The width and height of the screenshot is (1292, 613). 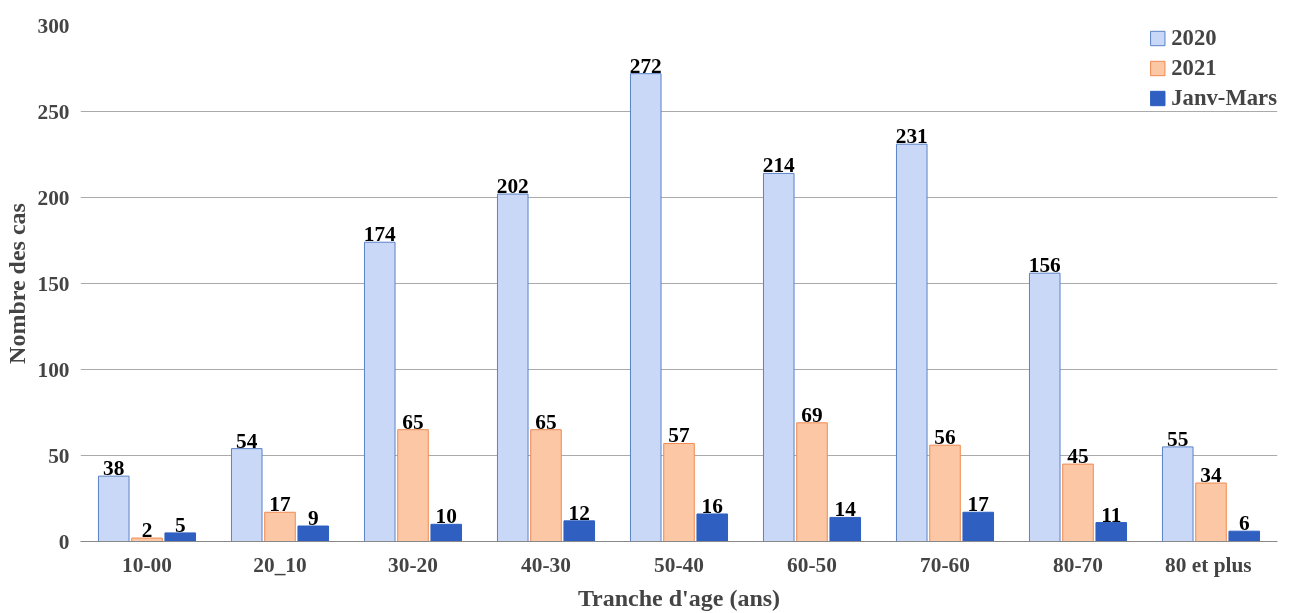 What do you see at coordinates (53, 111) in the screenshot?
I see `y-tick-label: 250` at bounding box center [53, 111].